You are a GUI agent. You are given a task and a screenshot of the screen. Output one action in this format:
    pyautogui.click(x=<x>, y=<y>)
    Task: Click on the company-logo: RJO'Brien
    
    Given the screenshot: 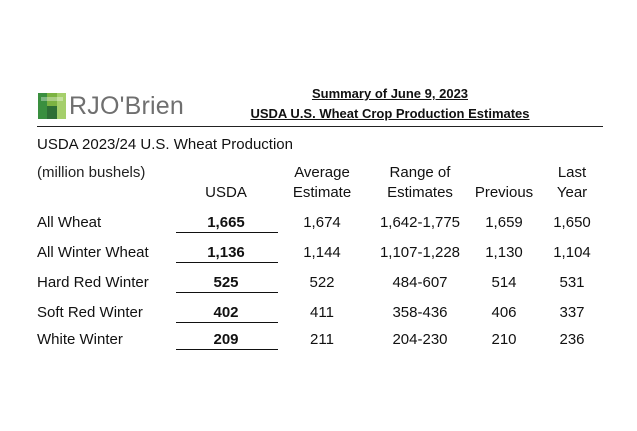 What is the action you would take?
    pyautogui.click(x=110, y=106)
    